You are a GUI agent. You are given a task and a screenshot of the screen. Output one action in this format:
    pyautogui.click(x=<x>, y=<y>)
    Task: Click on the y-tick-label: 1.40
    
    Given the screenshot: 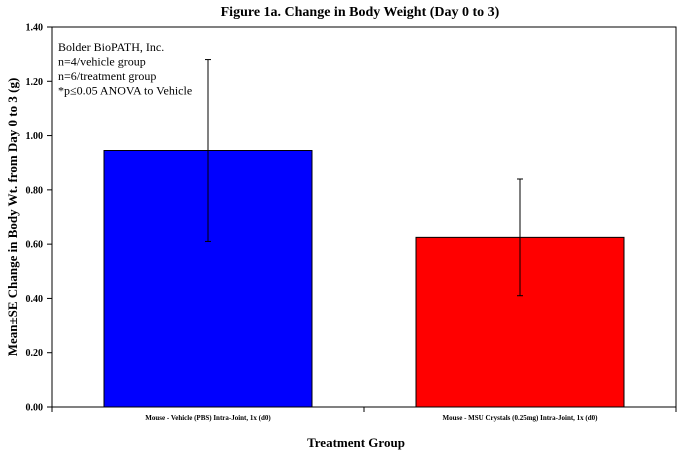 What is the action you would take?
    pyautogui.click(x=35, y=28)
    